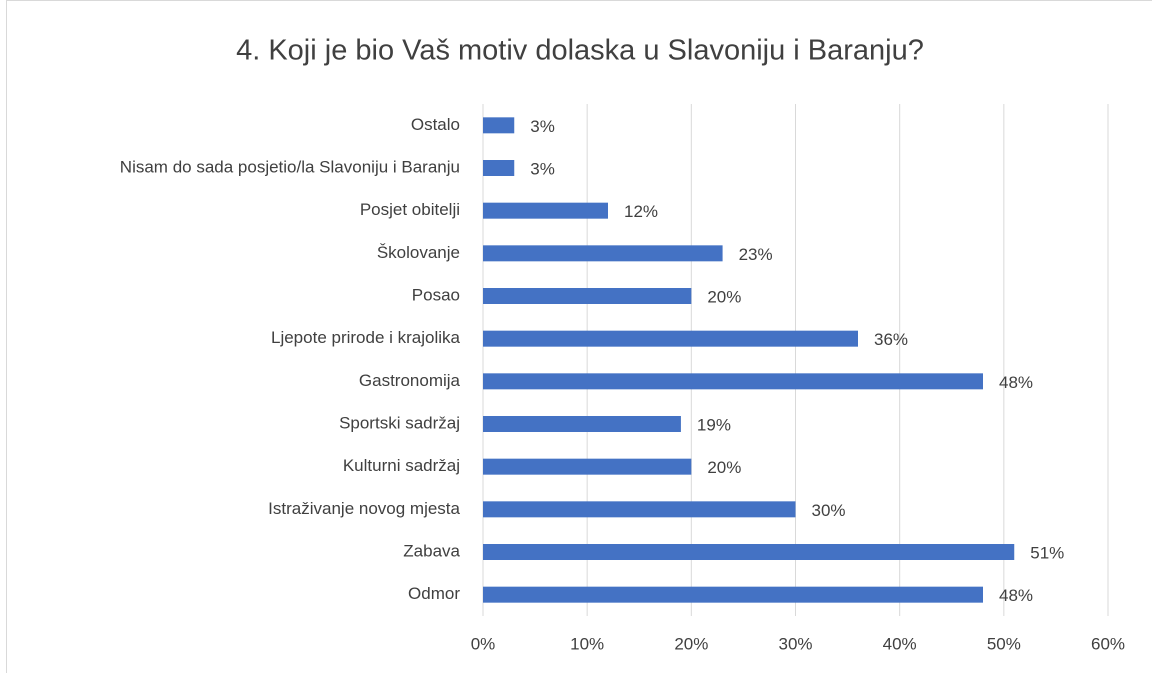 This screenshot has width=1152, height=673. What do you see at coordinates (434, 593) in the screenshot?
I see `y-tick-label: Odmor` at bounding box center [434, 593].